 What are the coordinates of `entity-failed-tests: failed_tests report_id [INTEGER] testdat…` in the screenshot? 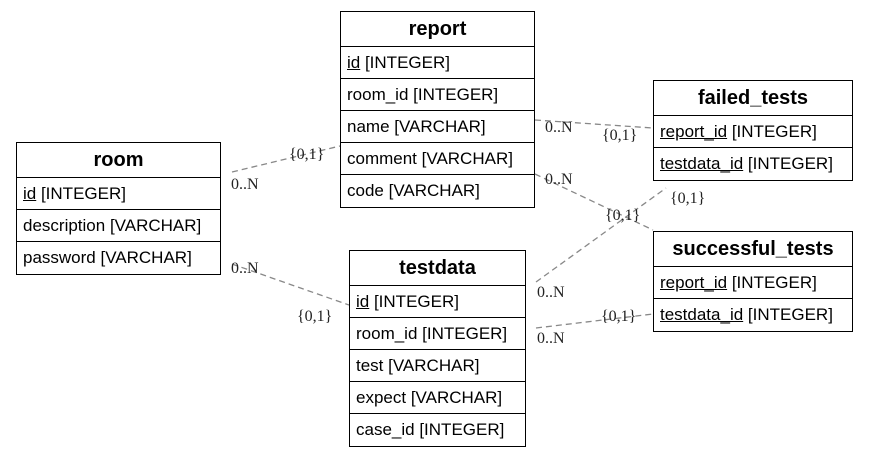 It's located at (753, 130).